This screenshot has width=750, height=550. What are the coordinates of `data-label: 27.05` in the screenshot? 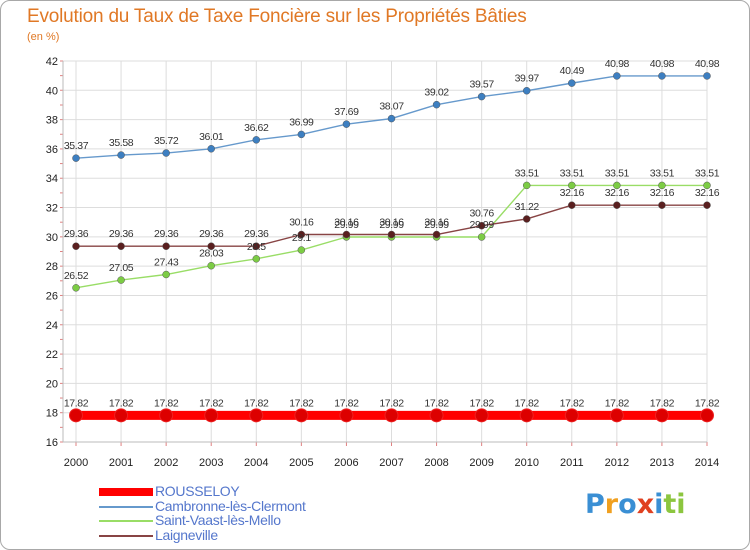 It's located at (121, 268).